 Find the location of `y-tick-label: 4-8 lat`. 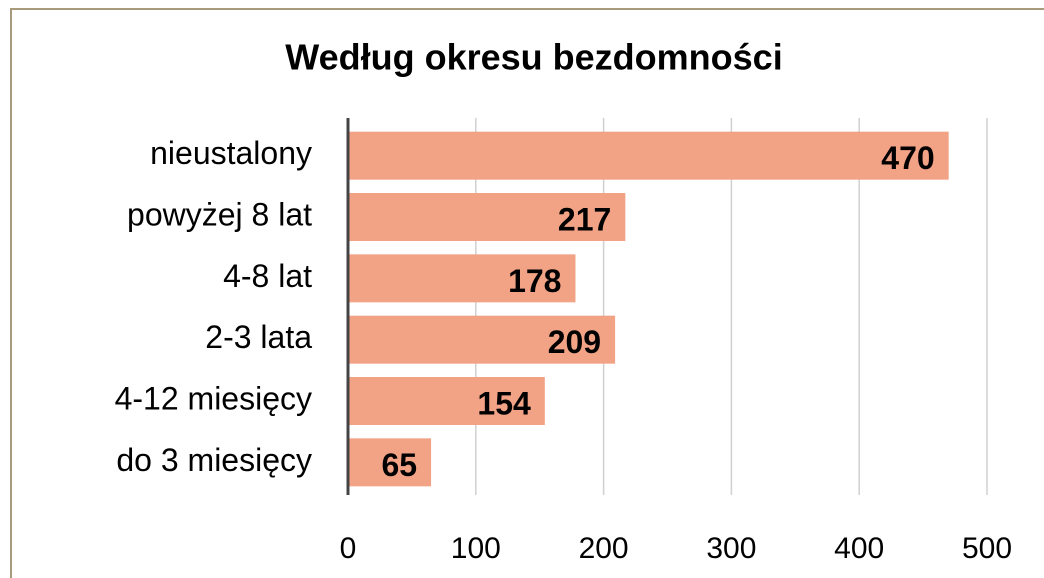

y-tick-label: 4-8 lat is located at coordinates (267, 276).